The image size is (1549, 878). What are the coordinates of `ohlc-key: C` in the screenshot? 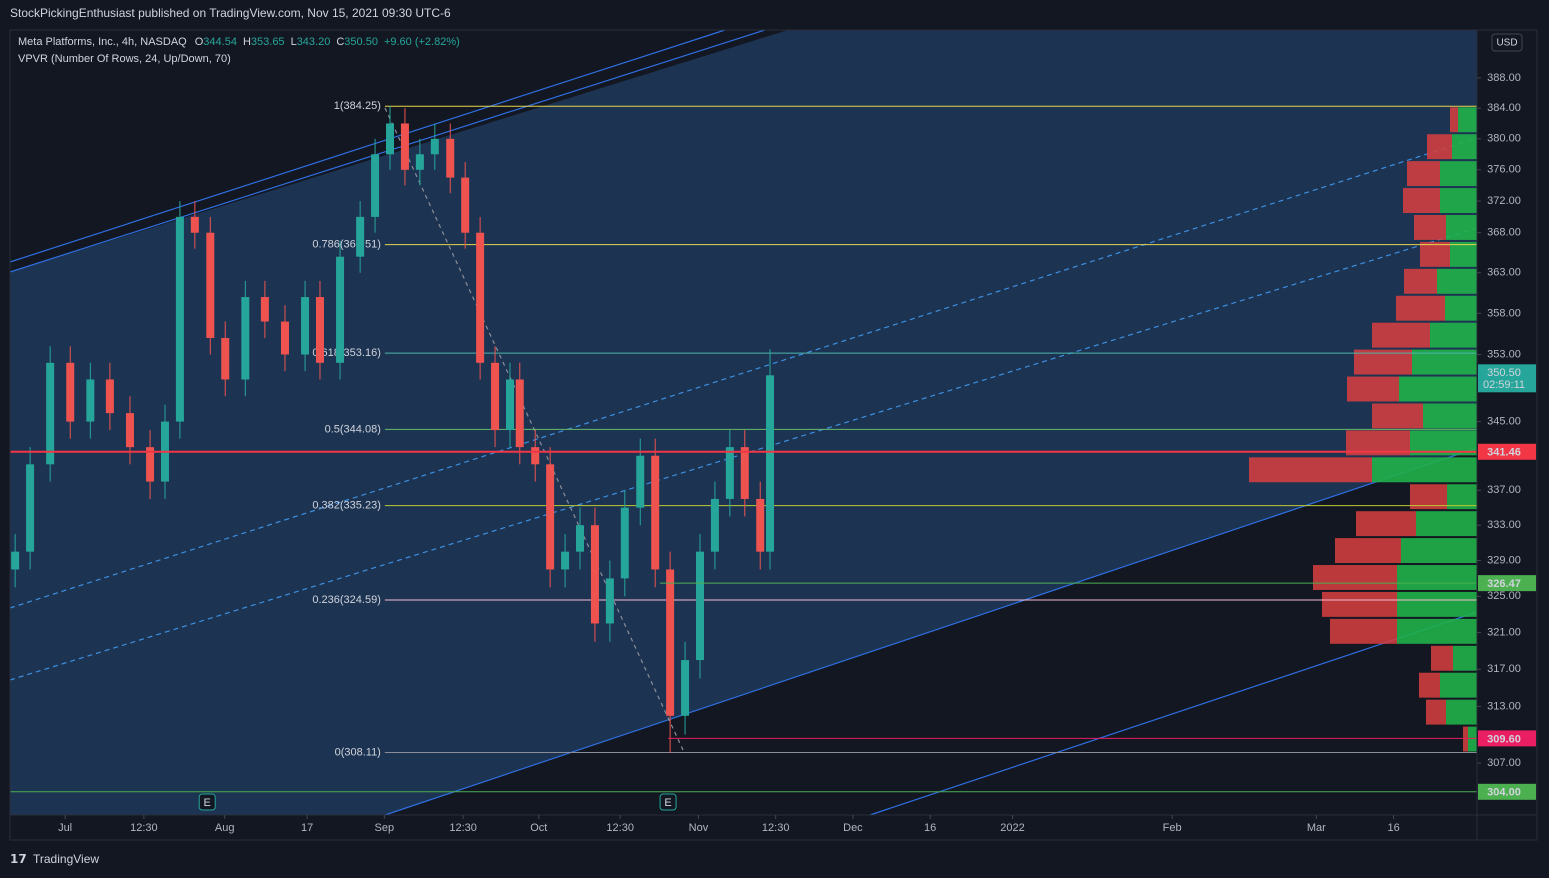 It's located at (340, 42).